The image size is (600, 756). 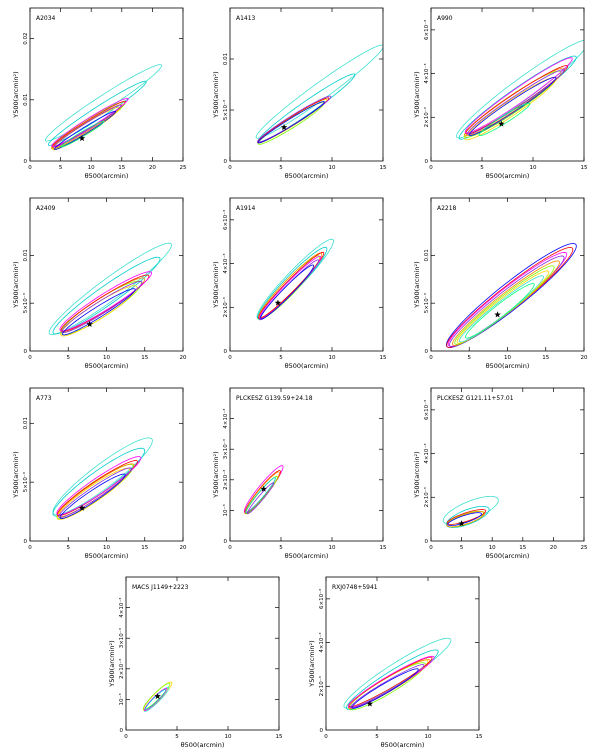 What do you see at coordinates (426, 410) in the screenshot?
I see `y-tick-label: 6×10⁻³` at bounding box center [426, 410].